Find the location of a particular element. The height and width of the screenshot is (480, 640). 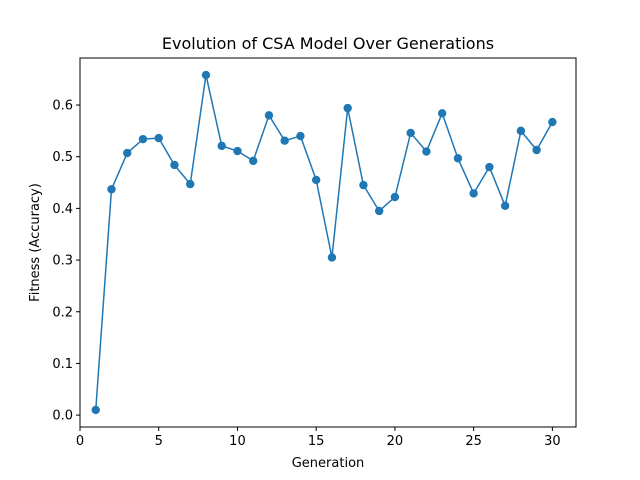

y-tick-label: 0.3 is located at coordinates (62, 261).